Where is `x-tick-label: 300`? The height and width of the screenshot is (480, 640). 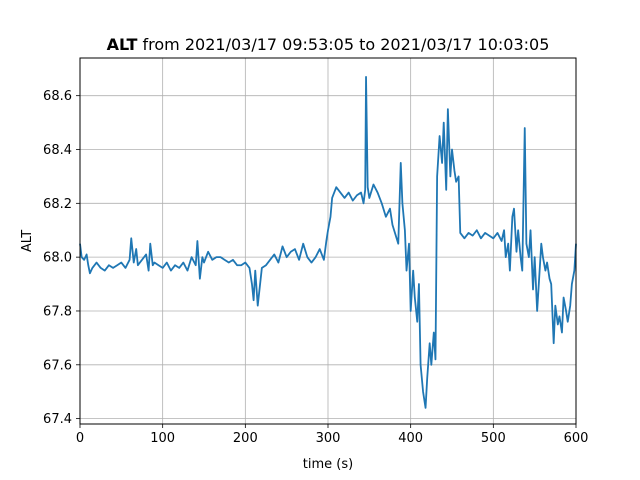
x-tick-label: 300 is located at coordinates (328, 438).